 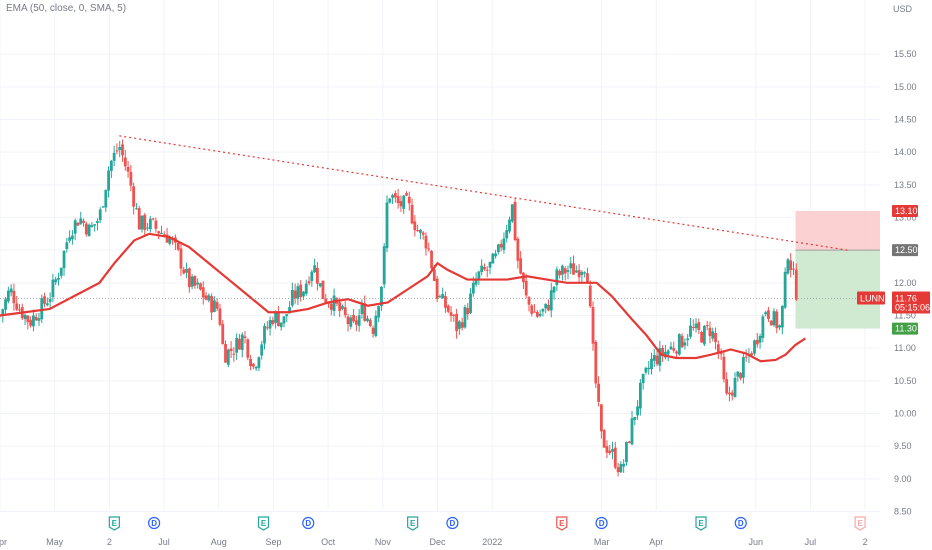 I want to click on last-price-text: 11.76, so click(x=906, y=299).